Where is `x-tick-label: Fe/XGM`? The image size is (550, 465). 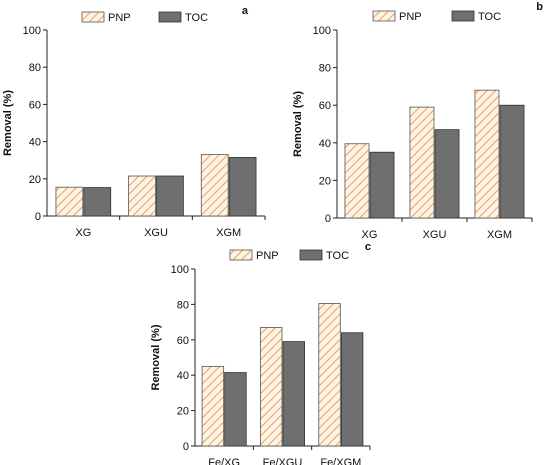 x-tick-label: Fe/XGM is located at coordinates (340, 461).